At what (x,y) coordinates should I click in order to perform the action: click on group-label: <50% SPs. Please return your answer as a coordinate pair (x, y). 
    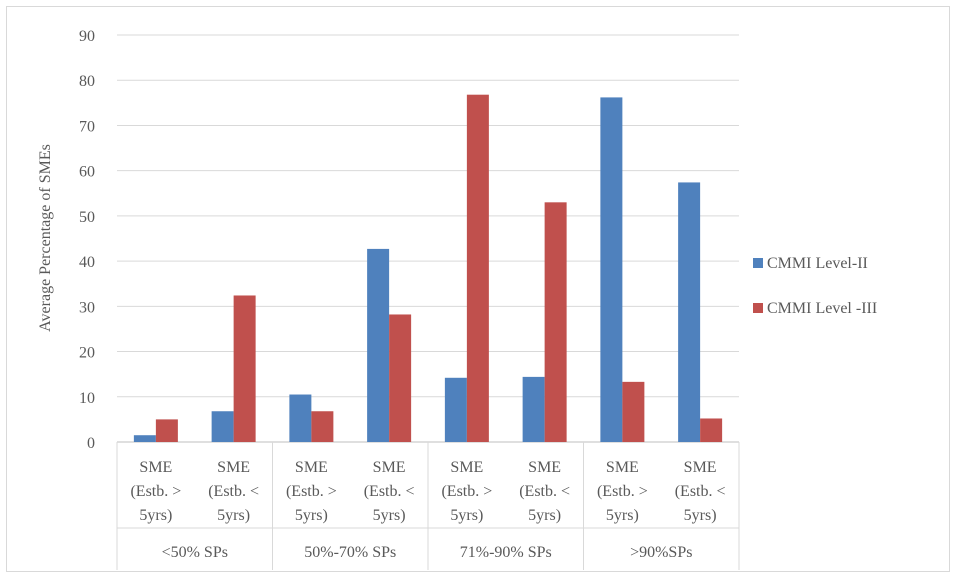
    Looking at the image, I should click on (195, 552).